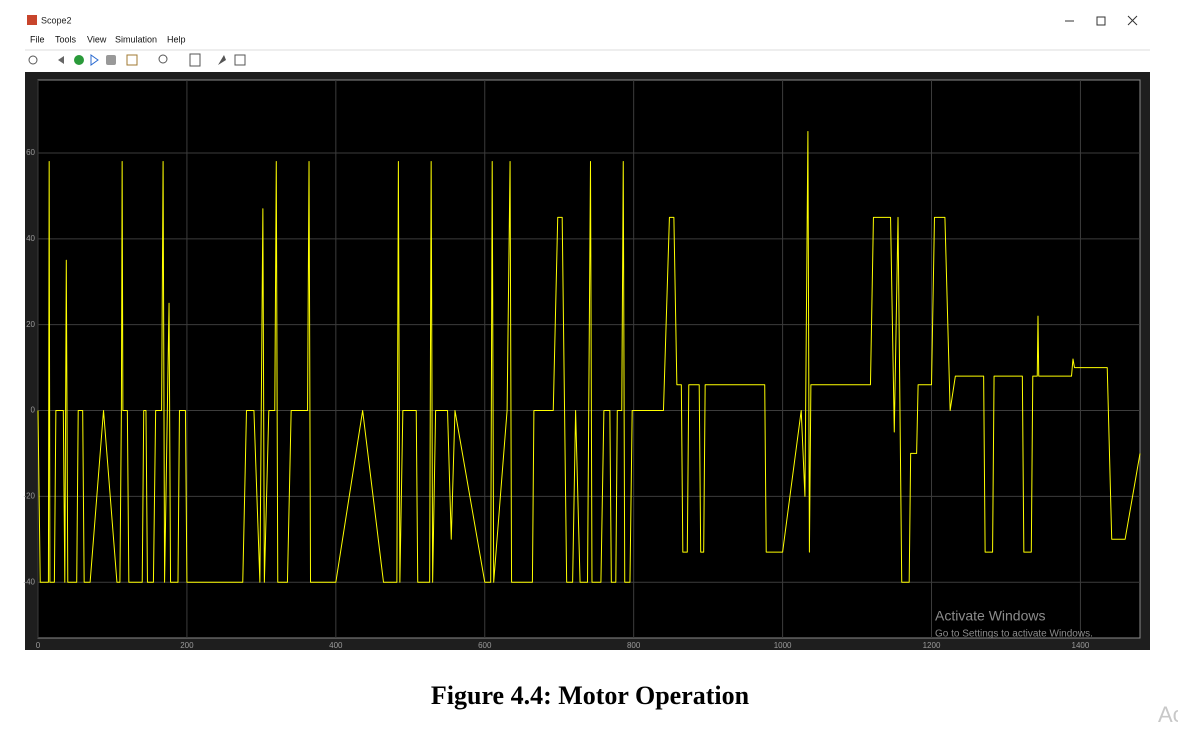 This screenshot has width=1178, height=729. Describe the element at coordinates (61, 60) in the screenshot. I see `step-back-icon` at that location.